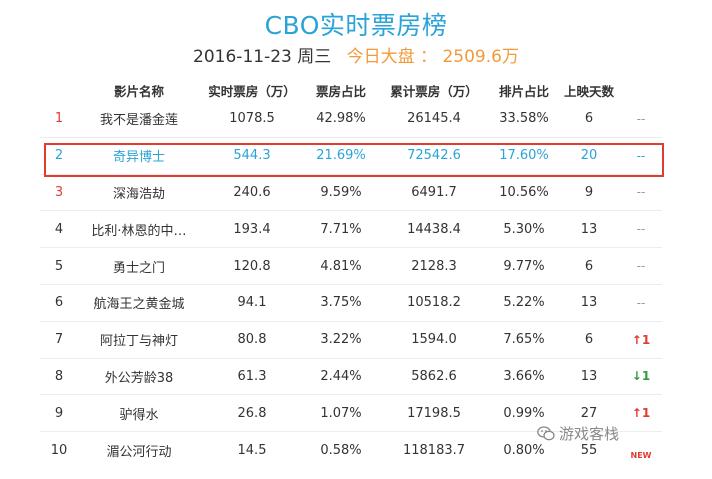 This screenshot has width=712, height=479. Describe the element at coordinates (641, 90) in the screenshot. I see `header-trend` at that location.